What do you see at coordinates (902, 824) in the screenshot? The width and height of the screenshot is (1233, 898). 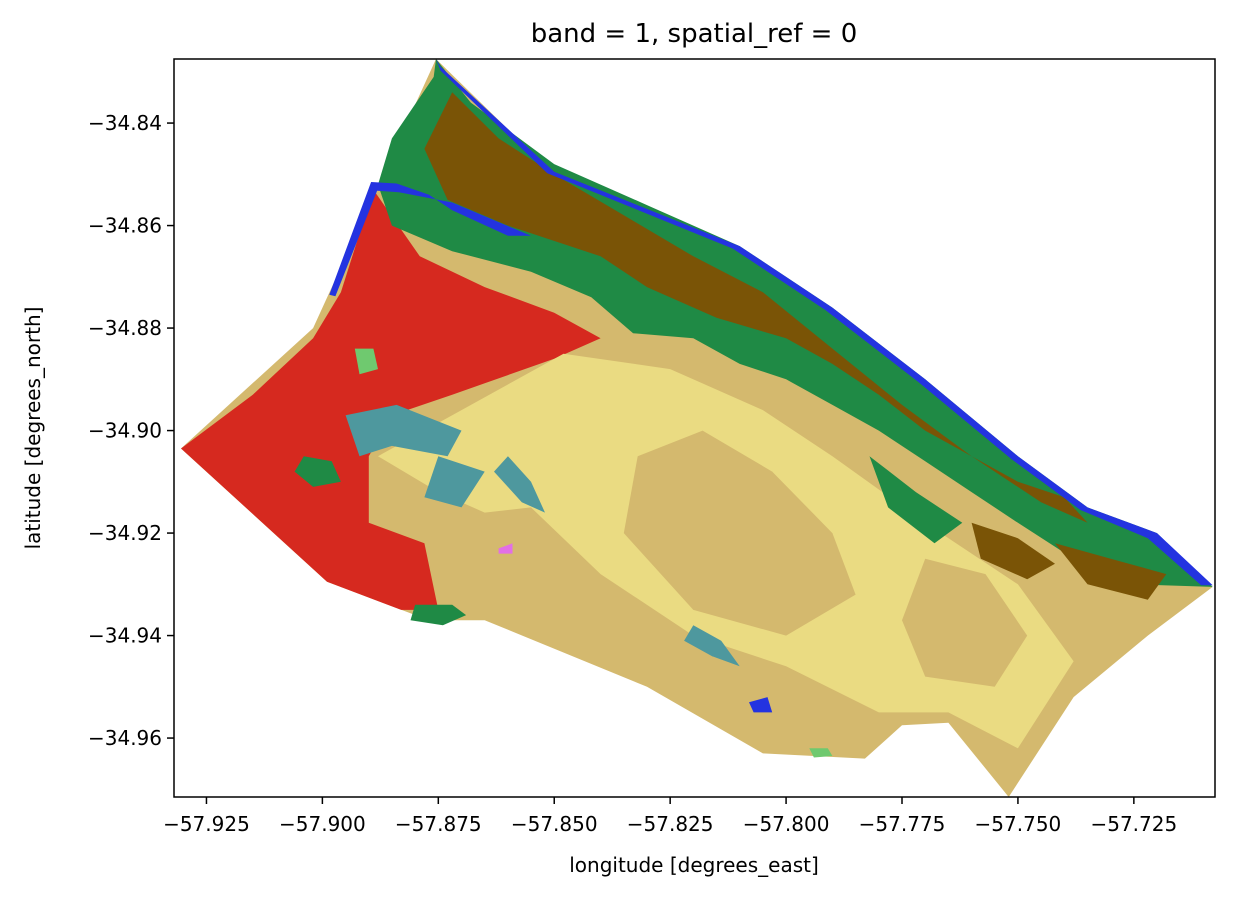 I see `x-tick-label: −57.775` at bounding box center [902, 824].